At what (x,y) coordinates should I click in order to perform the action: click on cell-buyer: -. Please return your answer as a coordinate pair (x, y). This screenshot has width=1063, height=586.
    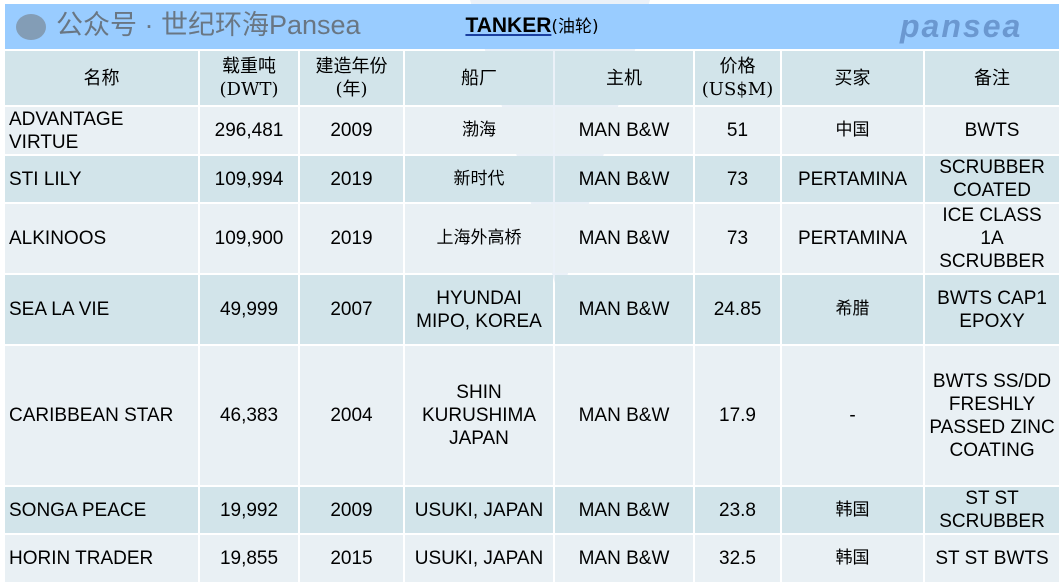
    Looking at the image, I should click on (852, 415).